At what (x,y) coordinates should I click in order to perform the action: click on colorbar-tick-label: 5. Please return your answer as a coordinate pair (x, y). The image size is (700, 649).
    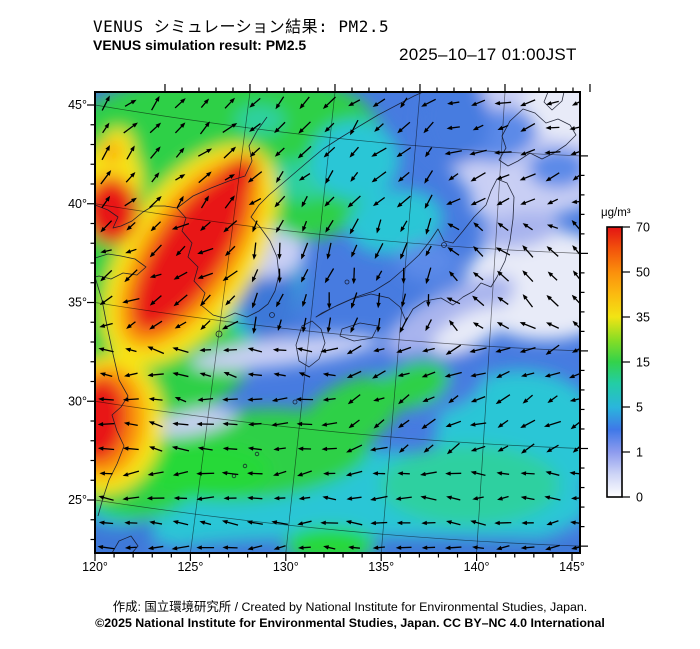
    Looking at the image, I should click on (639, 408).